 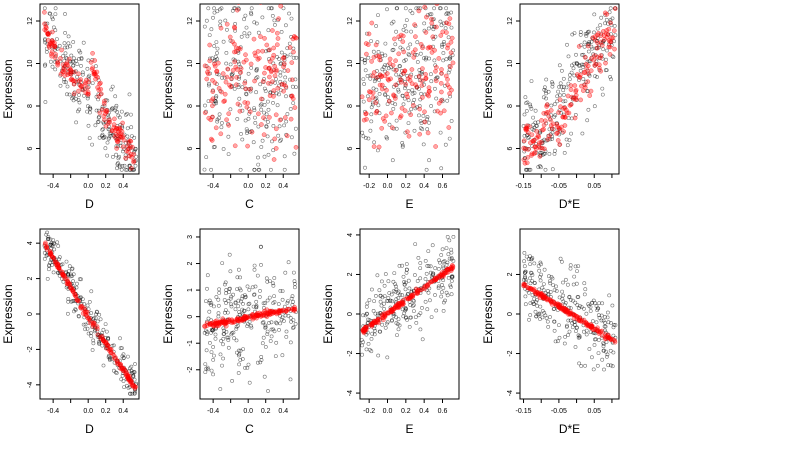 What do you see at coordinates (30, 64) in the screenshot?
I see `y-tick-label: 10` at bounding box center [30, 64].